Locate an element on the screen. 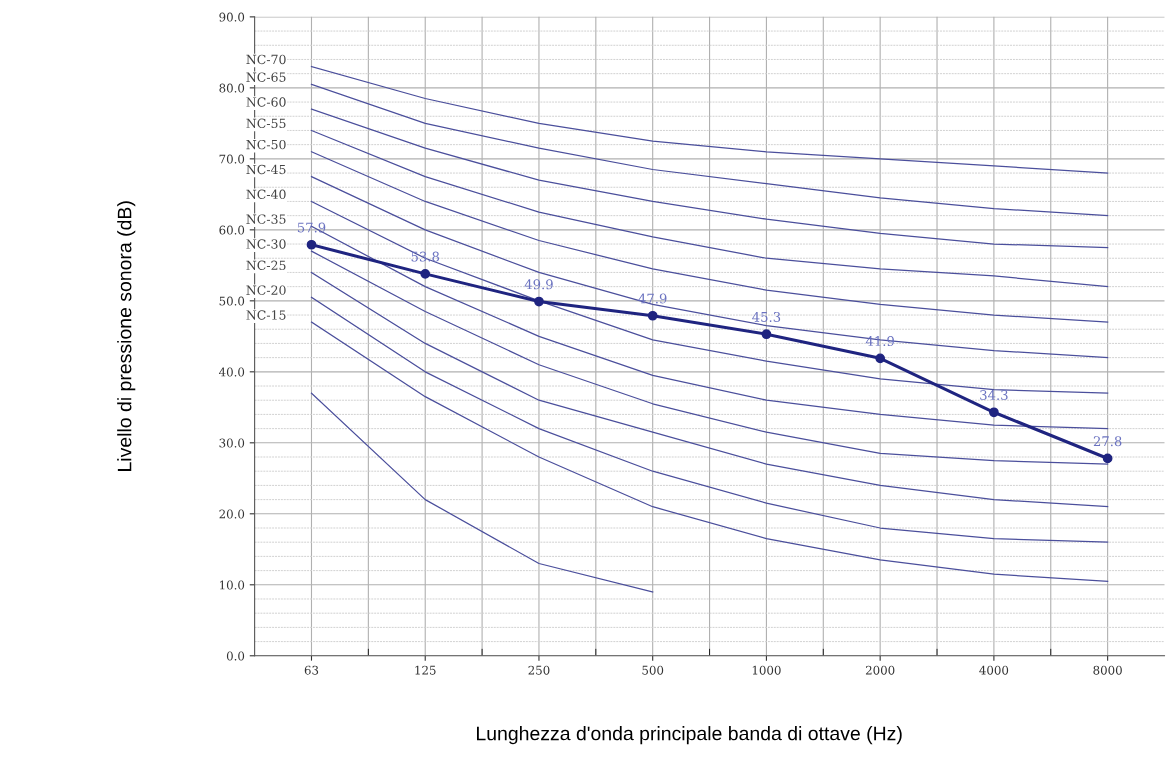 The image size is (1168, 767). y-axis-title: Livello di pressione sonora (dB) is located at coordinates (126, 336).